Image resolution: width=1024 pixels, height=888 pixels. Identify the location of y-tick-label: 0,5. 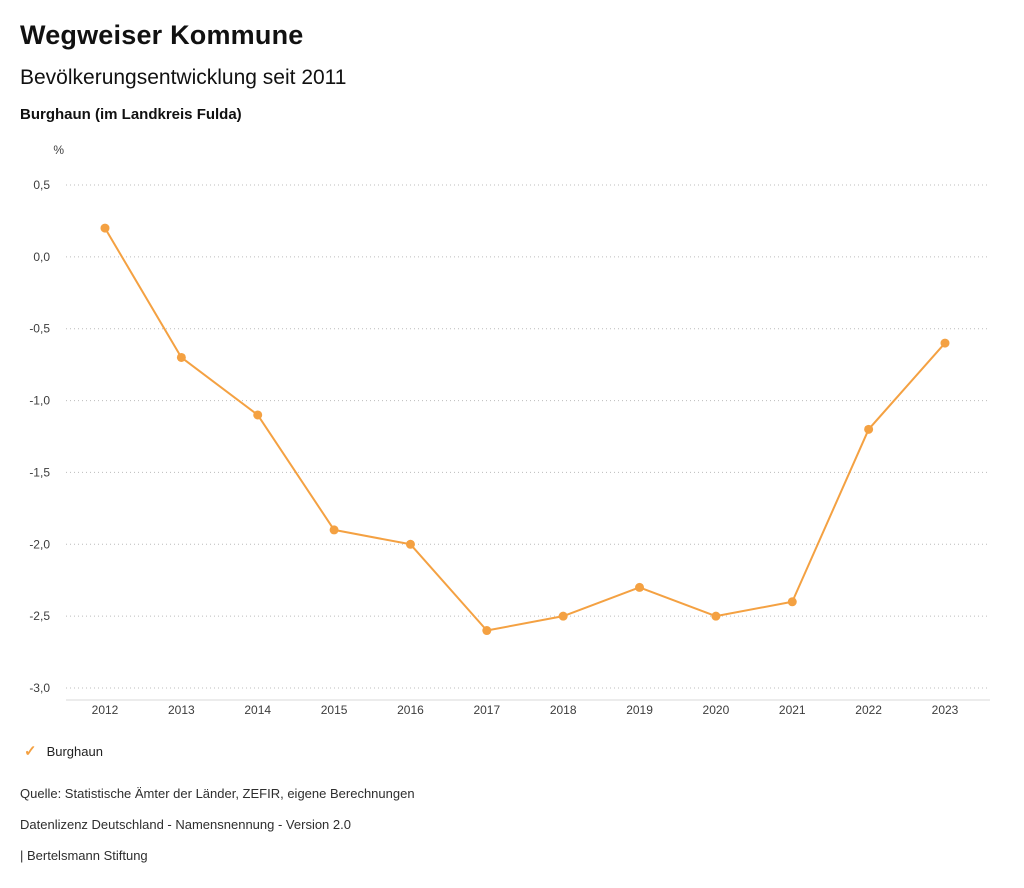
(41, 185).